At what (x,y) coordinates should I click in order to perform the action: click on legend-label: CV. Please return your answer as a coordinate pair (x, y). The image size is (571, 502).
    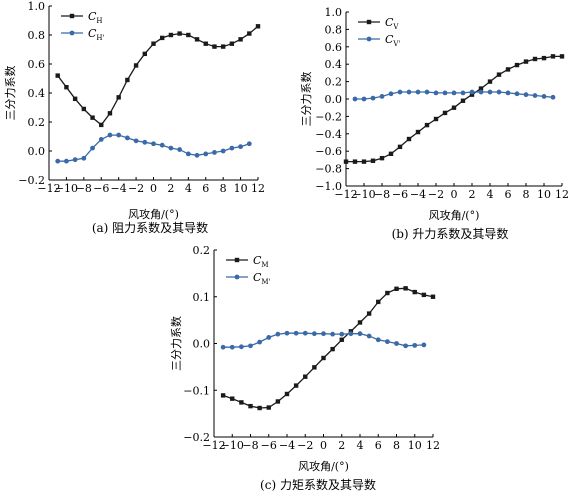
    Looking at the image, I should click on (392, 23).